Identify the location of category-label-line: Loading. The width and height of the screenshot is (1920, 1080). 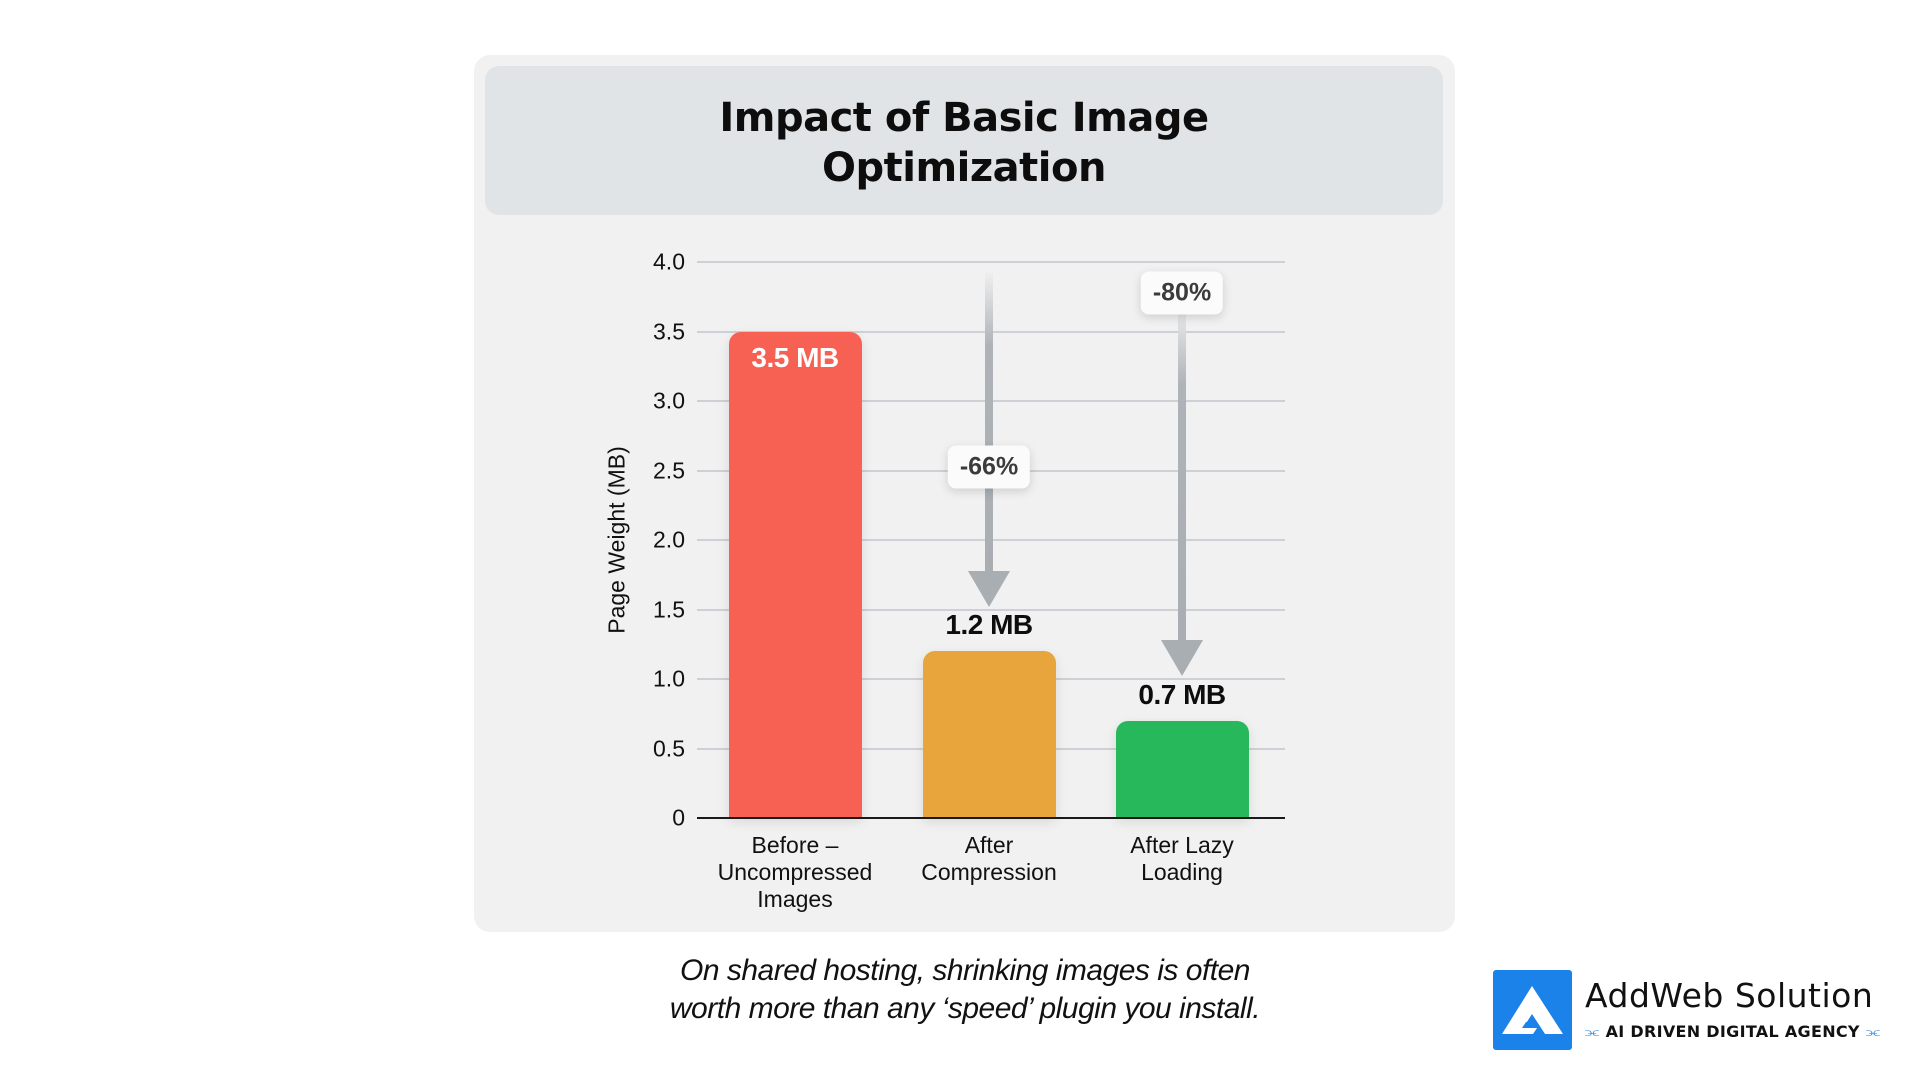
(1182, 872).